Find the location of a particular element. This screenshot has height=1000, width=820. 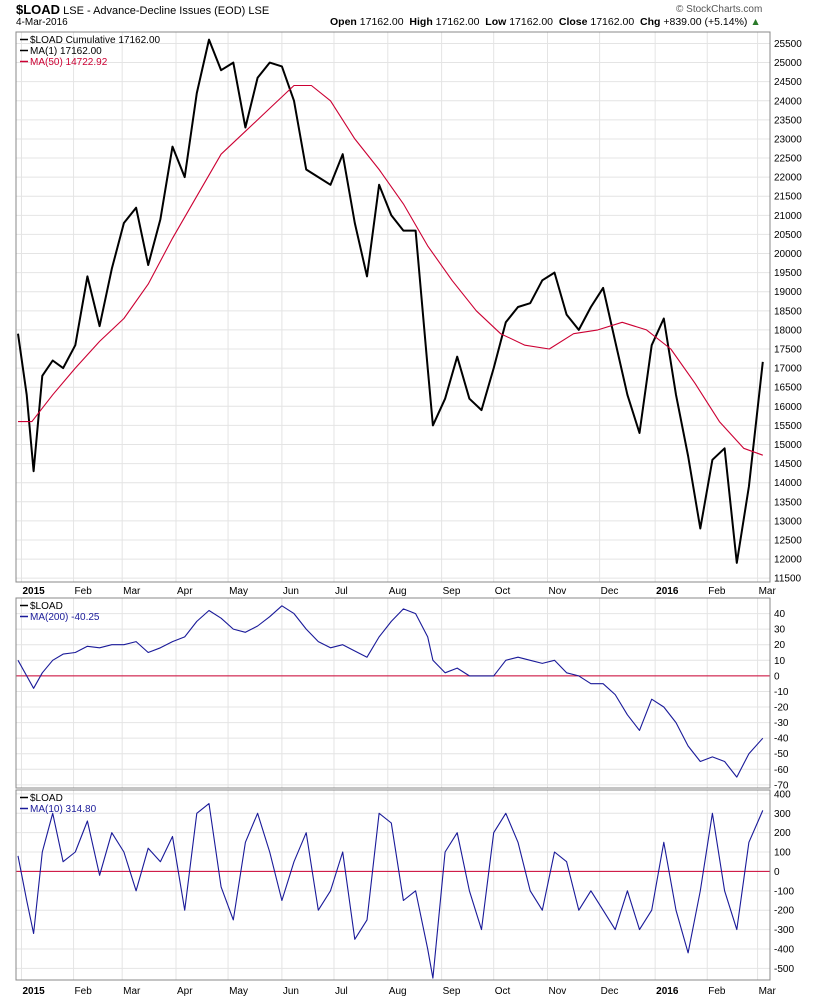

legend-label: MA(1) 17162.00 is located at coordinates (66, 51).